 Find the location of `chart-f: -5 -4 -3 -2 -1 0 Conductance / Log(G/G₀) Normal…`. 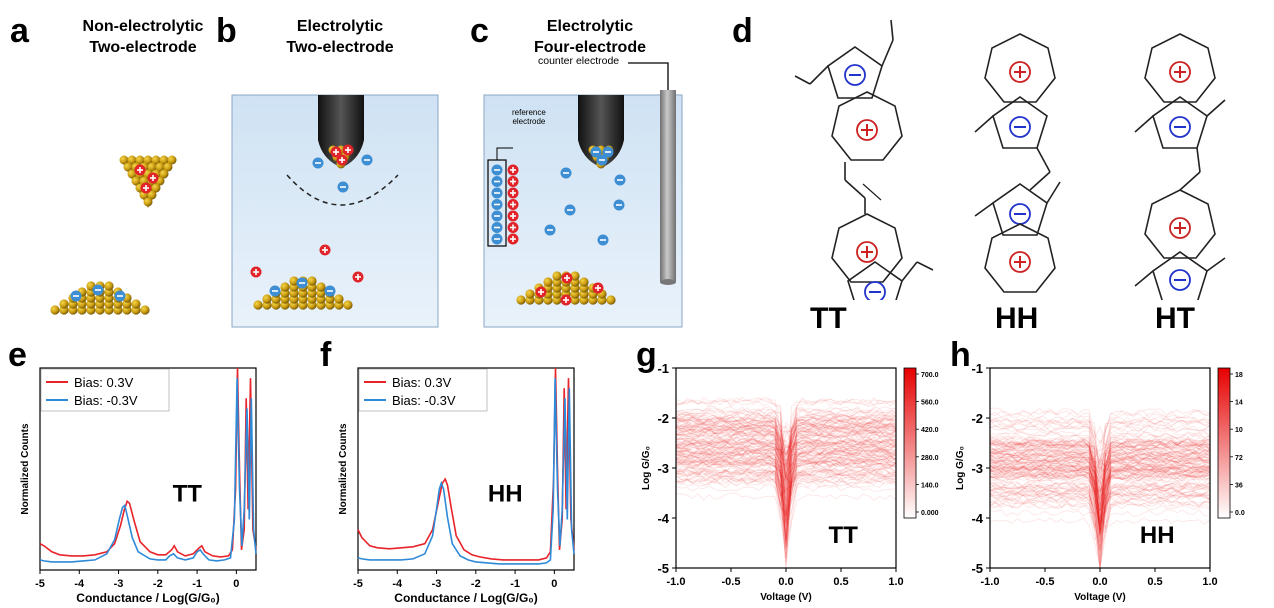

chart-f: -5 -4 -3 -2 -1 0 Conductance / Log(G/G₀) Normal… is located at coordinates (456, 486).